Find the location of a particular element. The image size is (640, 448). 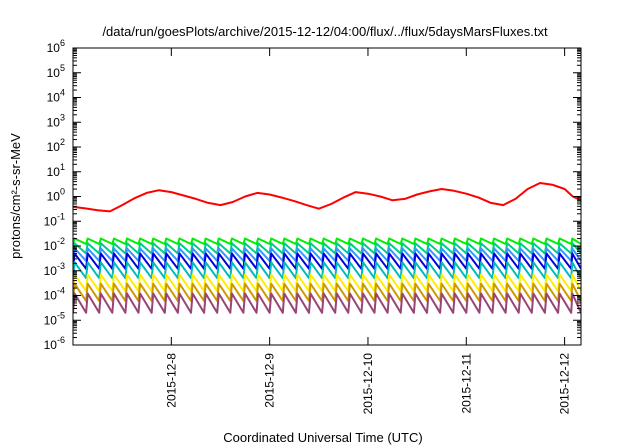

x-axis-label: Coordinated Universal Time (UTC) is located at coordinates (322, 437).